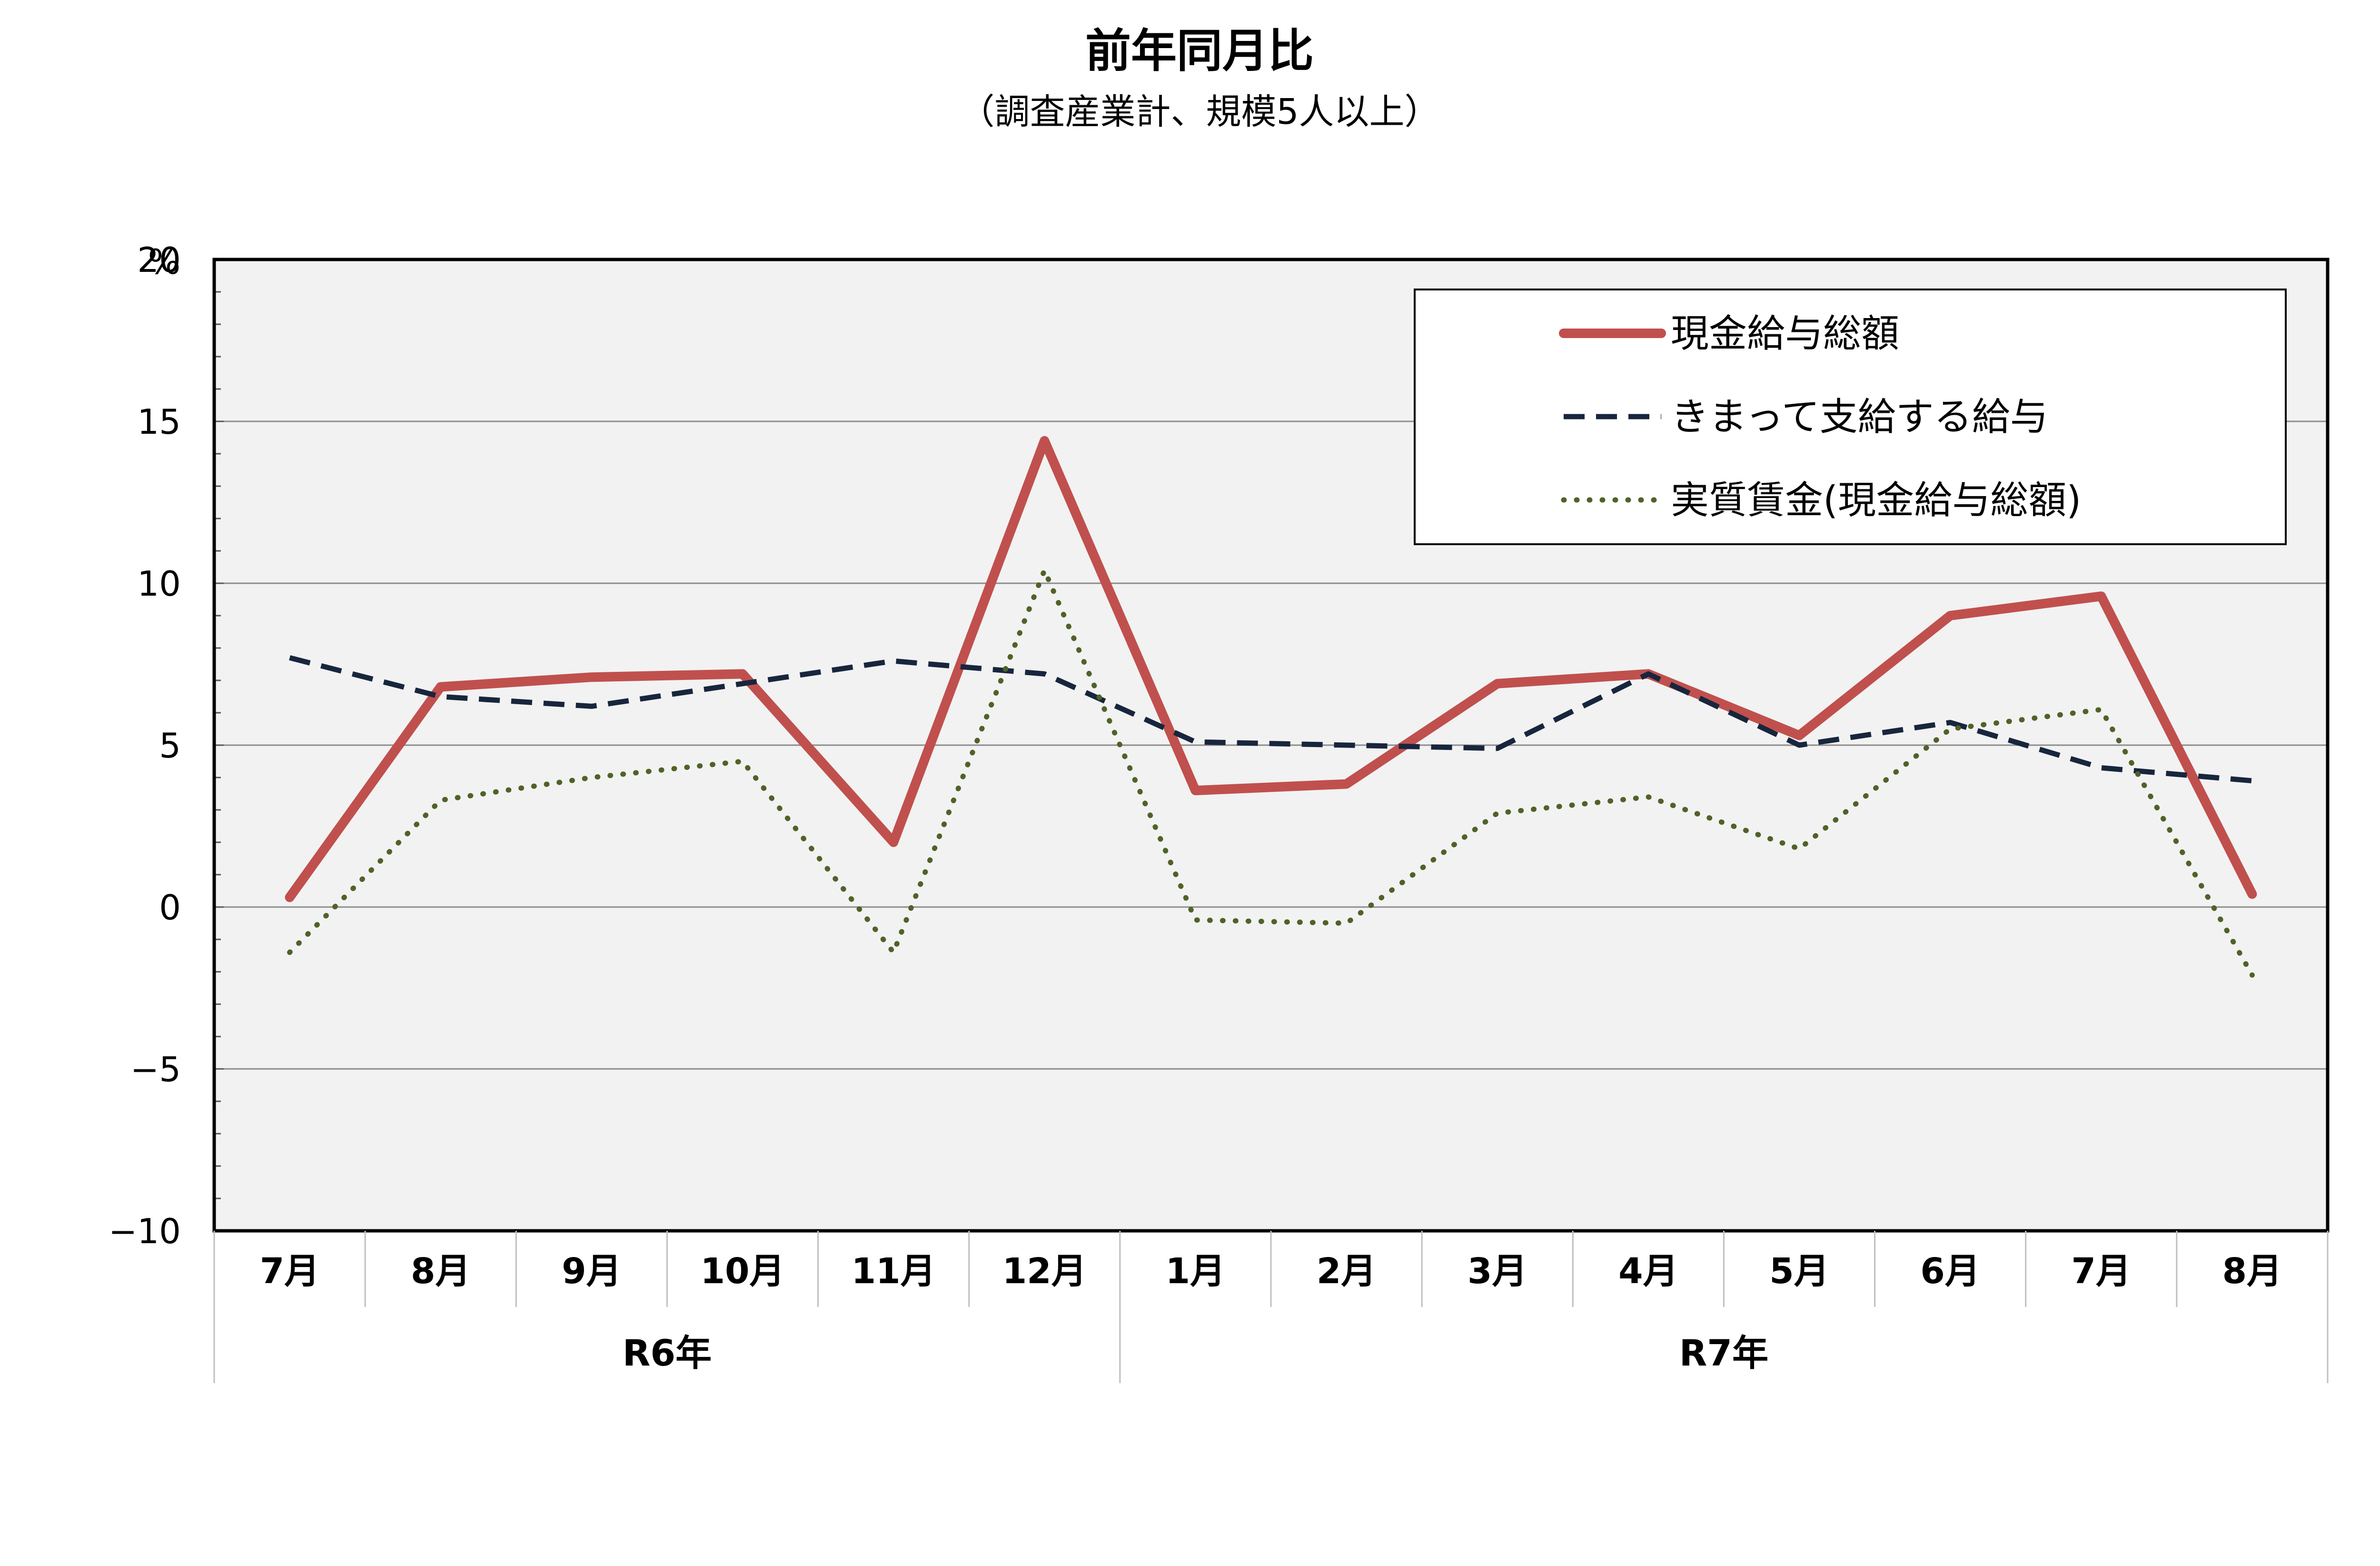 The width and height of the screenshot is (2380, 1566). What do you see at coordinates (1876, 500) in the screenshot?
I see `legend-label: 実質賃金(現金給与総額)` at bounding box center [1876, 500].